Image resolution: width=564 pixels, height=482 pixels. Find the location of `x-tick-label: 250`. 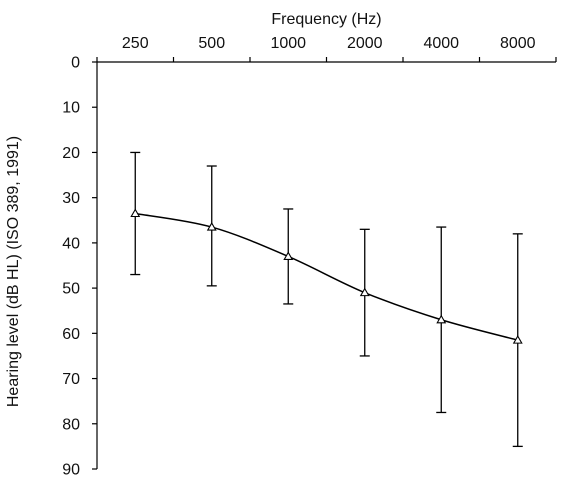

x-tick-label: 250 is located at coordinates (135, 43).